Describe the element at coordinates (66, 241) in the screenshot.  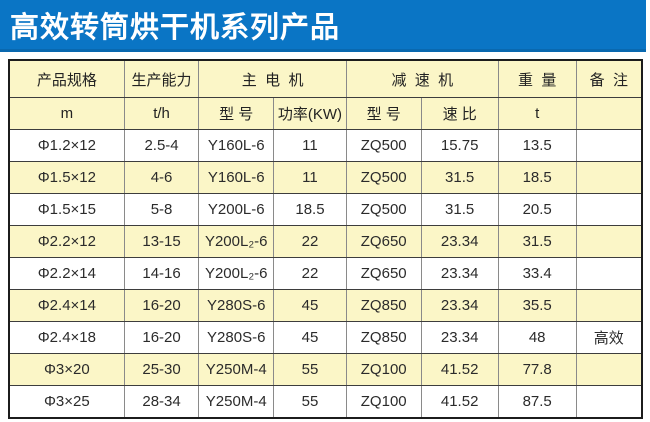
I see `table-cell: Φ2.2×12` at that location.